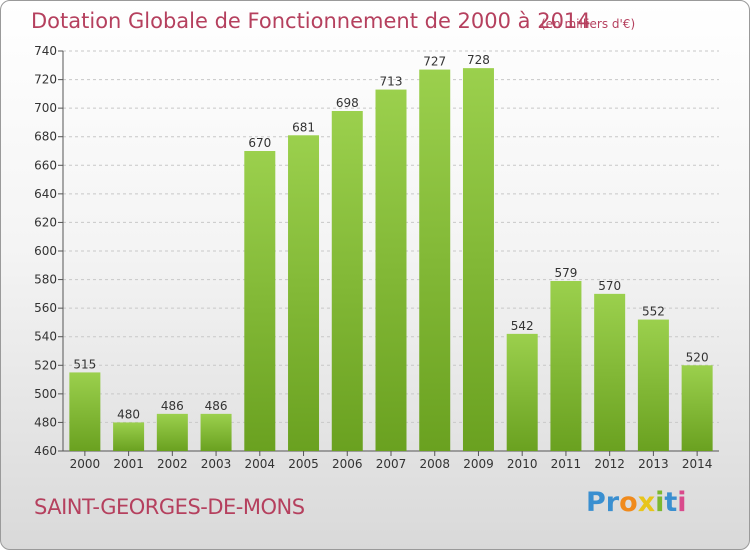  I want to click on x-tick-label: 2008, so click(434, 464).